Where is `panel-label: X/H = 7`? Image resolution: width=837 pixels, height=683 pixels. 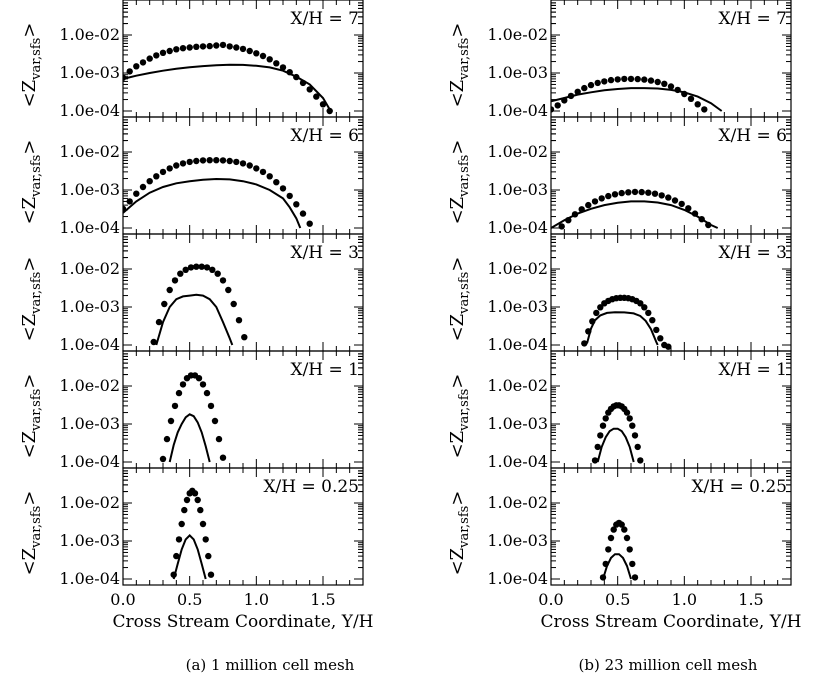 panel-label: X/H = 7 is located at coordinates (324, 19).